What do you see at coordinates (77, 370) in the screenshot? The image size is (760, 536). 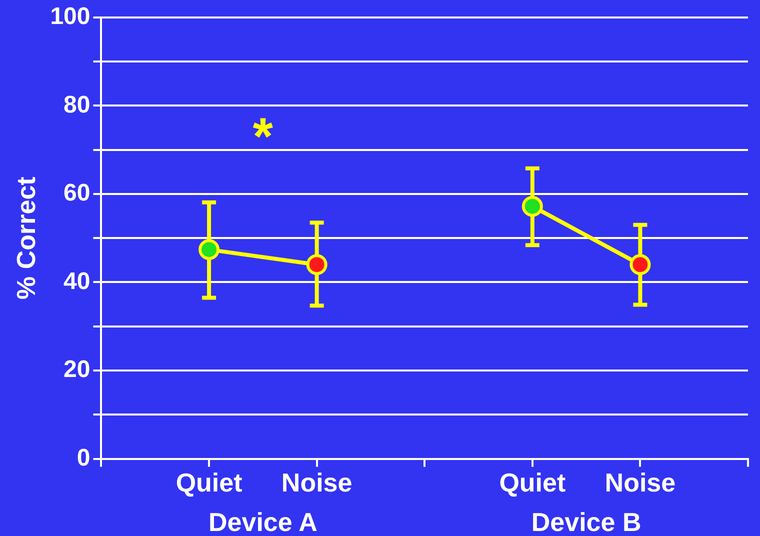 I see `y-tick-label: 20` at bounding box center [77, 370].